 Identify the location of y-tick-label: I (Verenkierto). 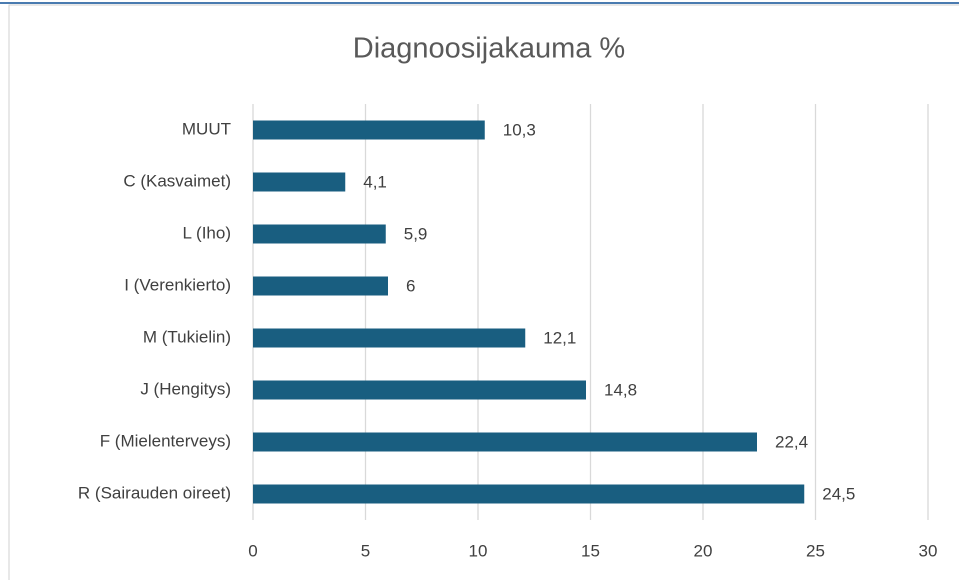
(177, 284).